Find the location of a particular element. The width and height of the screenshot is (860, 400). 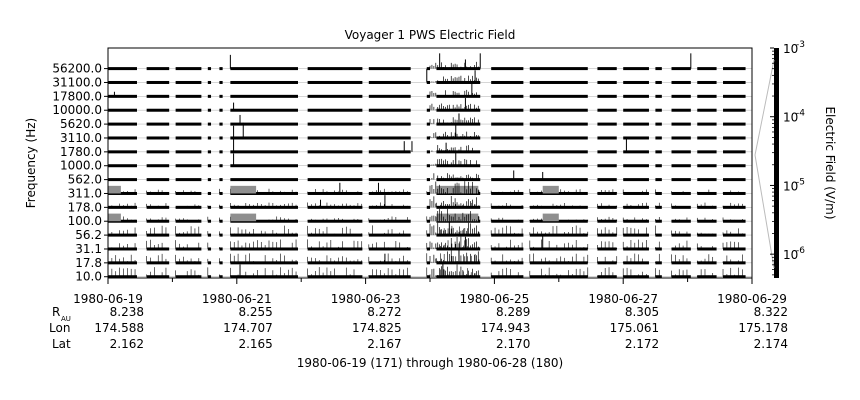

ephem-value-r_au: 8.238 is located at coordinates (127, 312).